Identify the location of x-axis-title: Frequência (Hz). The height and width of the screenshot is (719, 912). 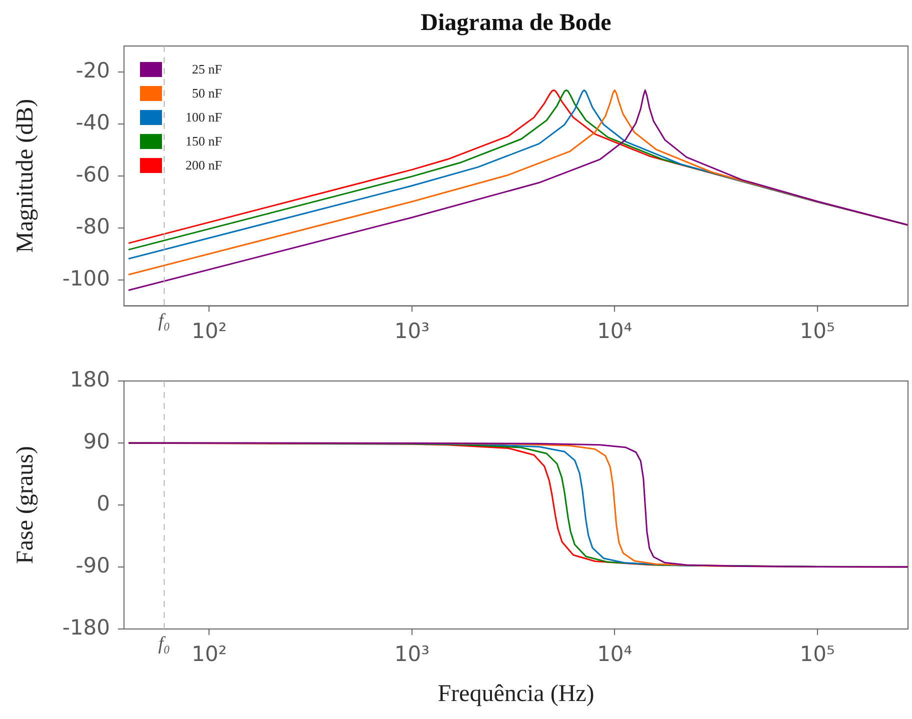
(516, 693).